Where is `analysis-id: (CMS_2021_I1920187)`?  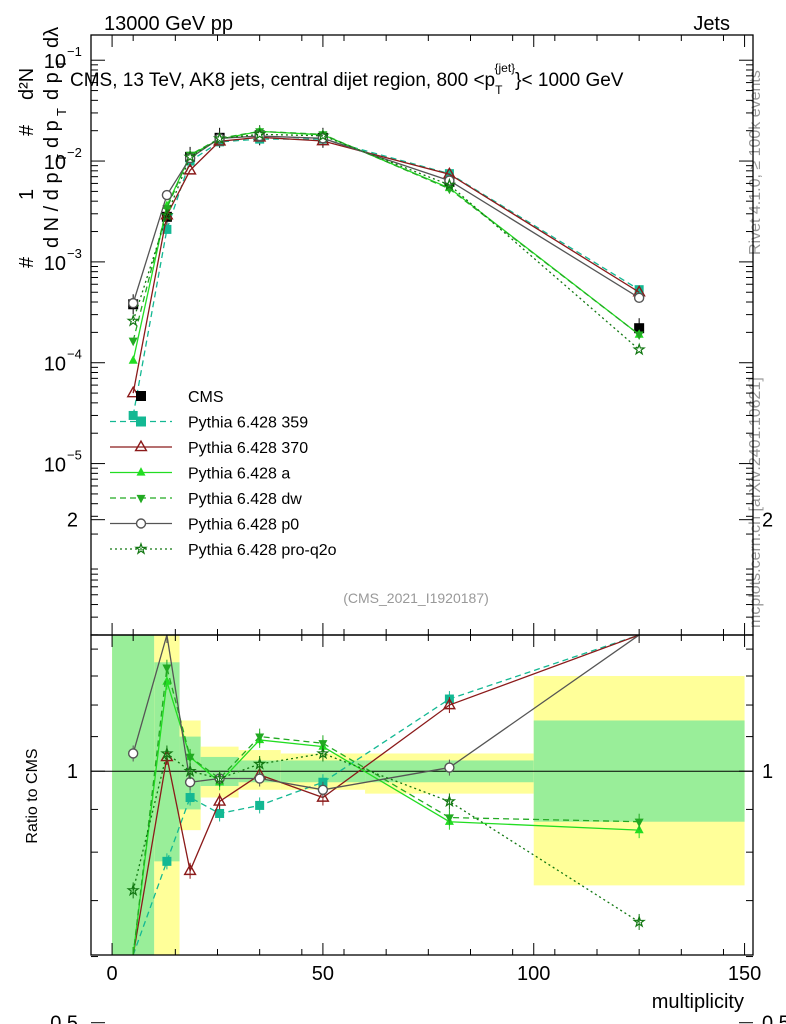 analysis-id: (CMS_2021_I1920187) is located at coordinates (416, 598).